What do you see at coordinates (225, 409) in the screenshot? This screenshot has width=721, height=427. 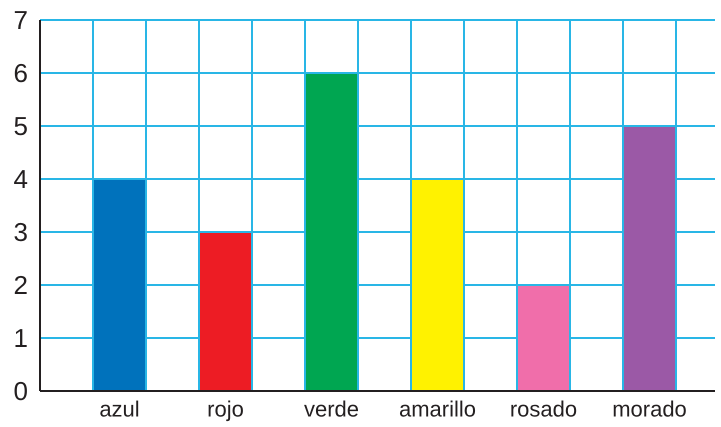 I see `x-tick-label: rojo` at bounding box center [225, 409].